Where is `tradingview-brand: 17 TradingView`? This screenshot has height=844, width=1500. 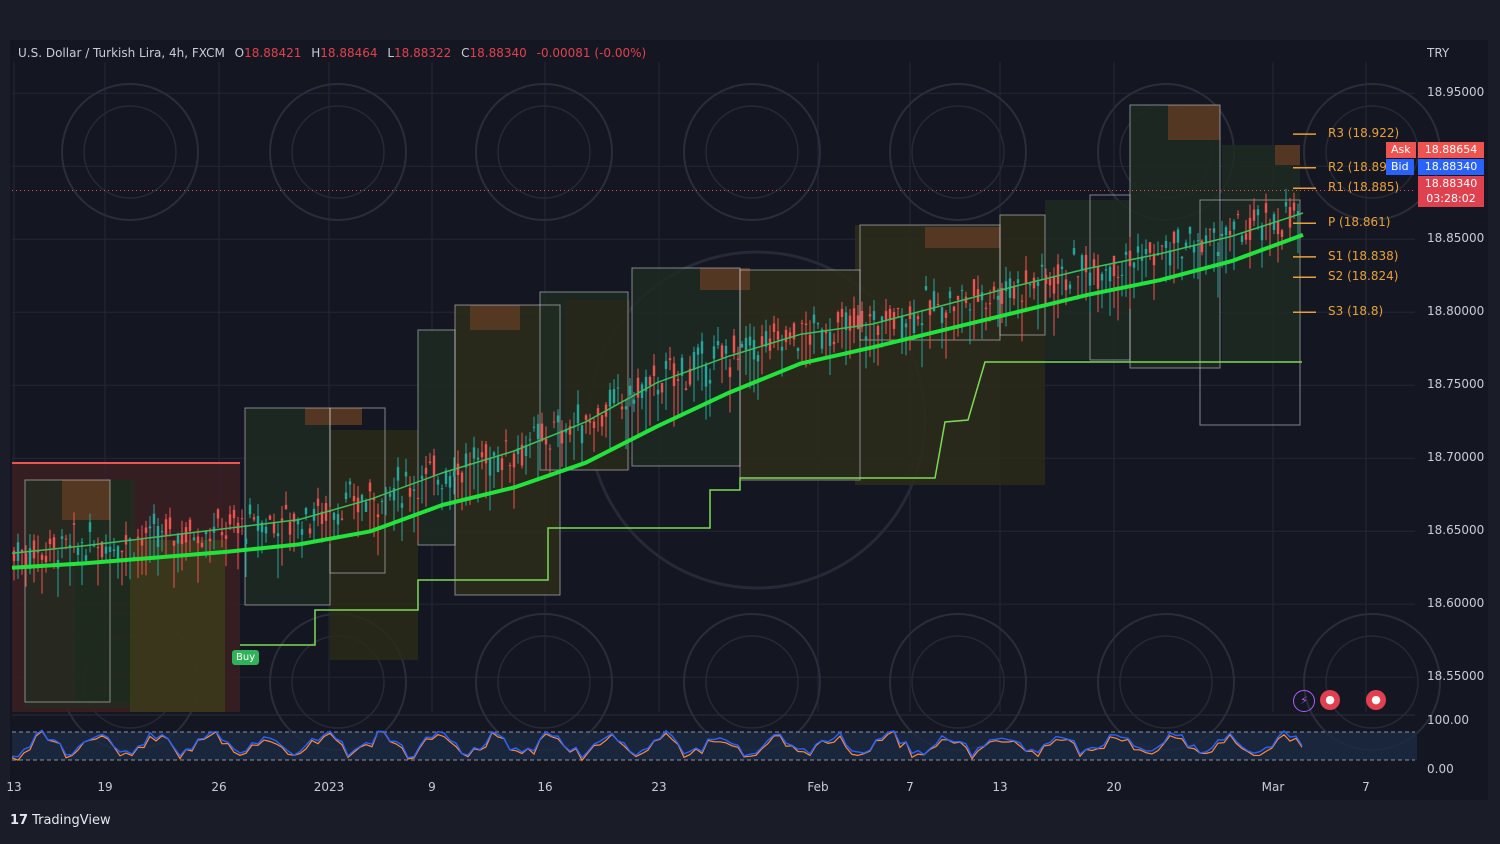 tradingview-brand: 17 TradingView is located at coordinates (60, 820).